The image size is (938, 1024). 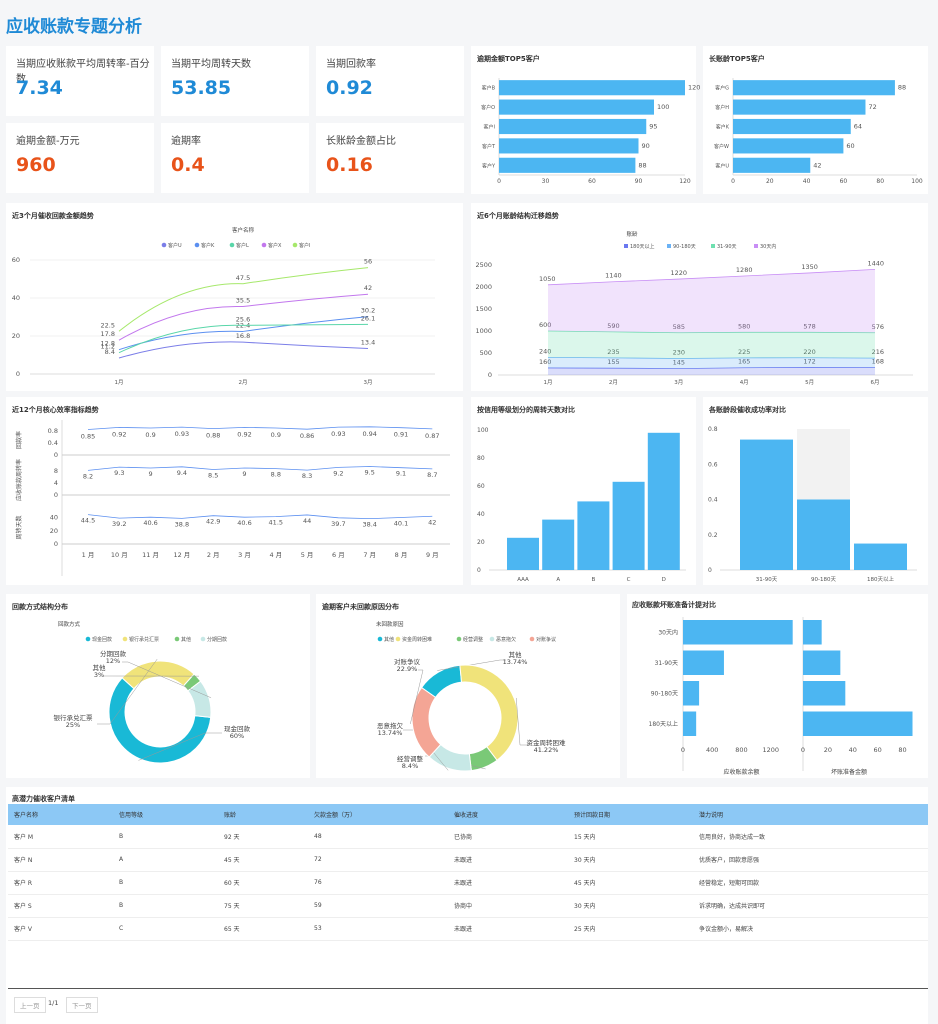 What do you see at coordinates (378, 860) in the screenshot?
I see `table-cell: 72` at bounding box center [378, 860].